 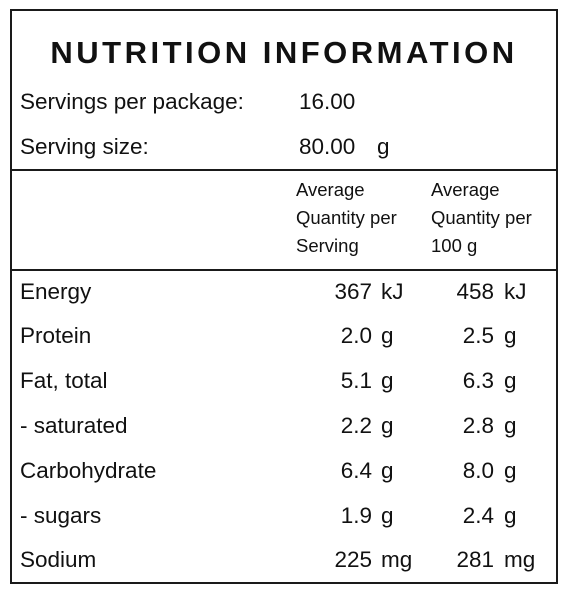 I want to click on nutrient-row-sugars: - sugars 1.9 g 2.4 g, so click(x=284, y=523).